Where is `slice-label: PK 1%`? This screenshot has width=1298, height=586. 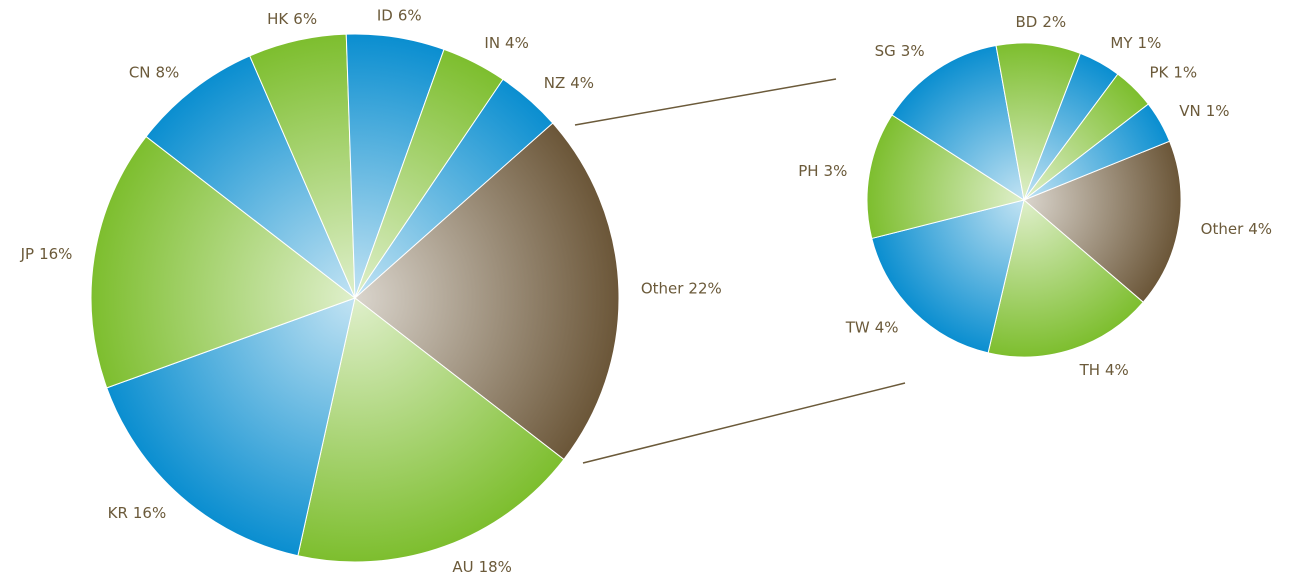
slice-label: PK 1% is located at coordinates (1174, 72).